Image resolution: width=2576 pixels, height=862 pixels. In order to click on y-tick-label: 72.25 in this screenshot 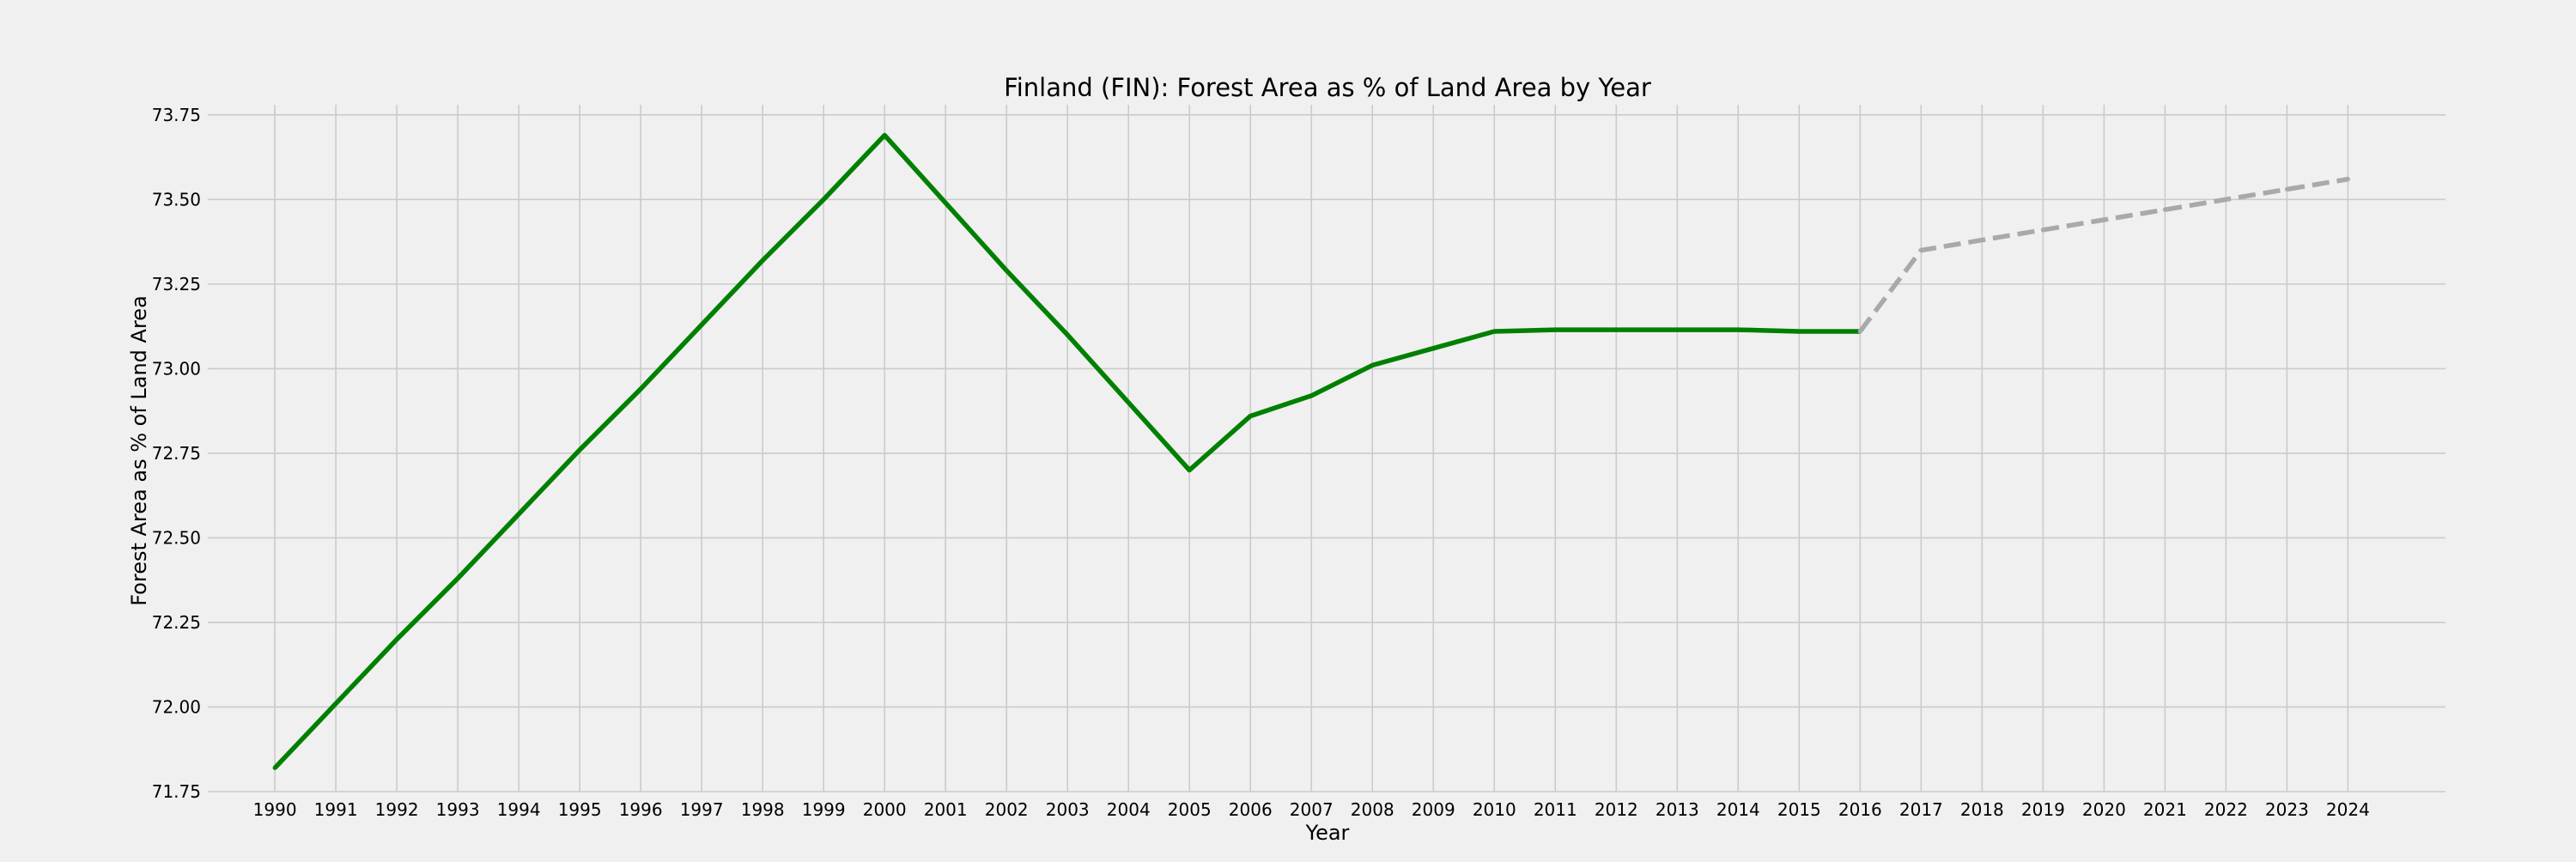, I will do `click(176, 622)`.